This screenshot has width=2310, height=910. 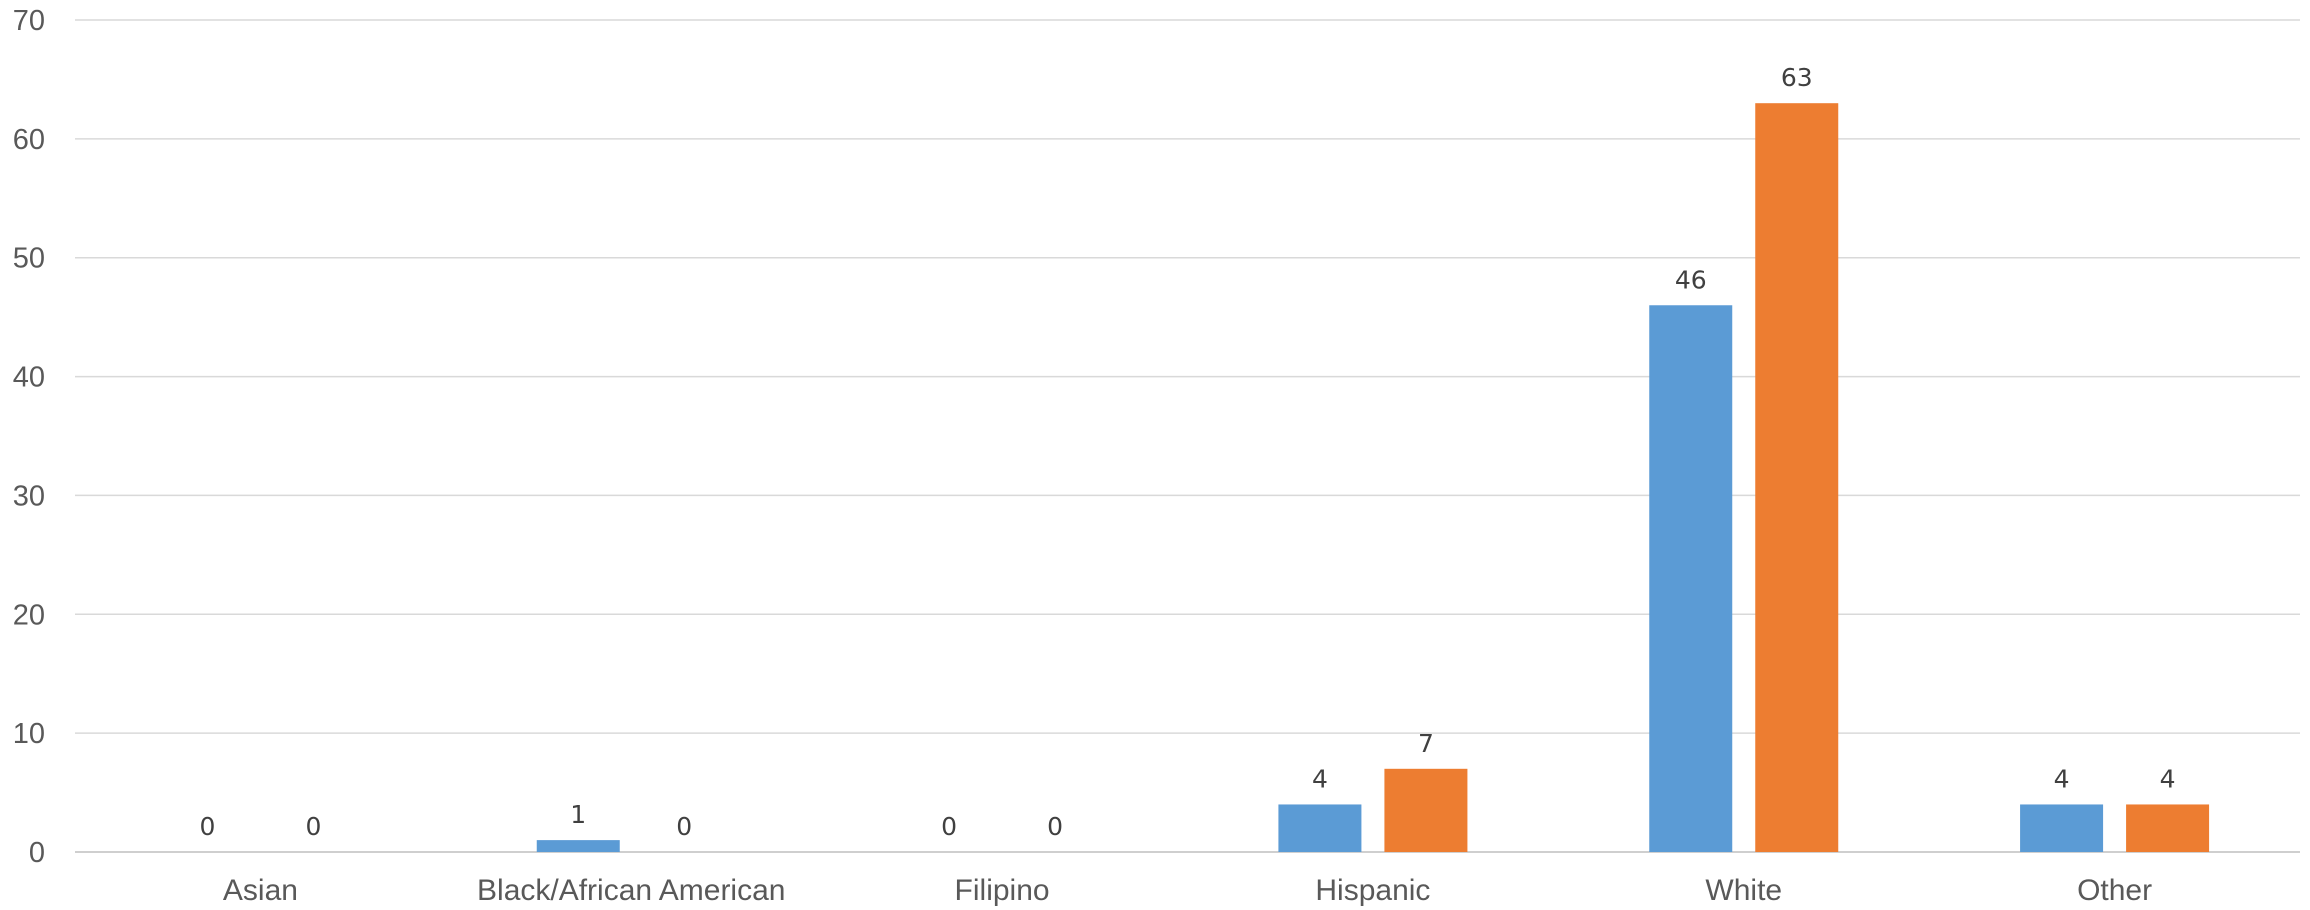 What do you see at coordinates (29, 615) in the screenshot?
I see `y-tick-label: 20` at bounding box center [29, 615].